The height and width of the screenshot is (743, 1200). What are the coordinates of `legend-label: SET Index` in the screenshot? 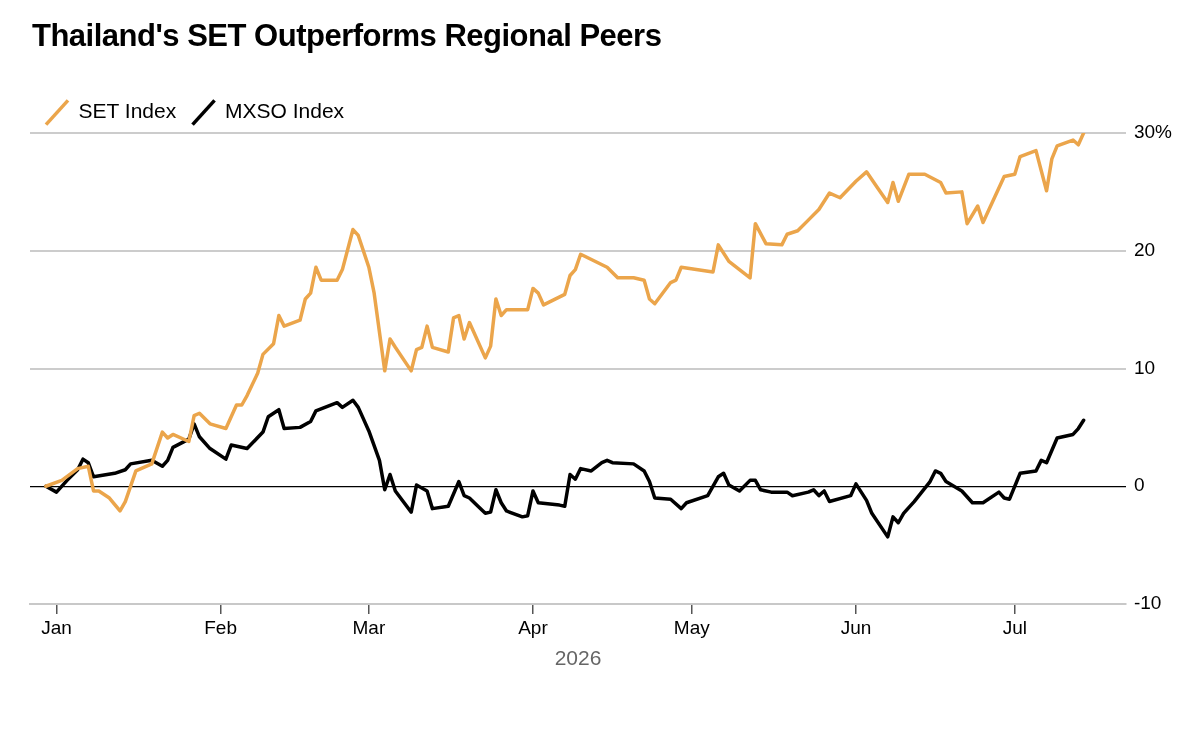 It's located at (127, 111).